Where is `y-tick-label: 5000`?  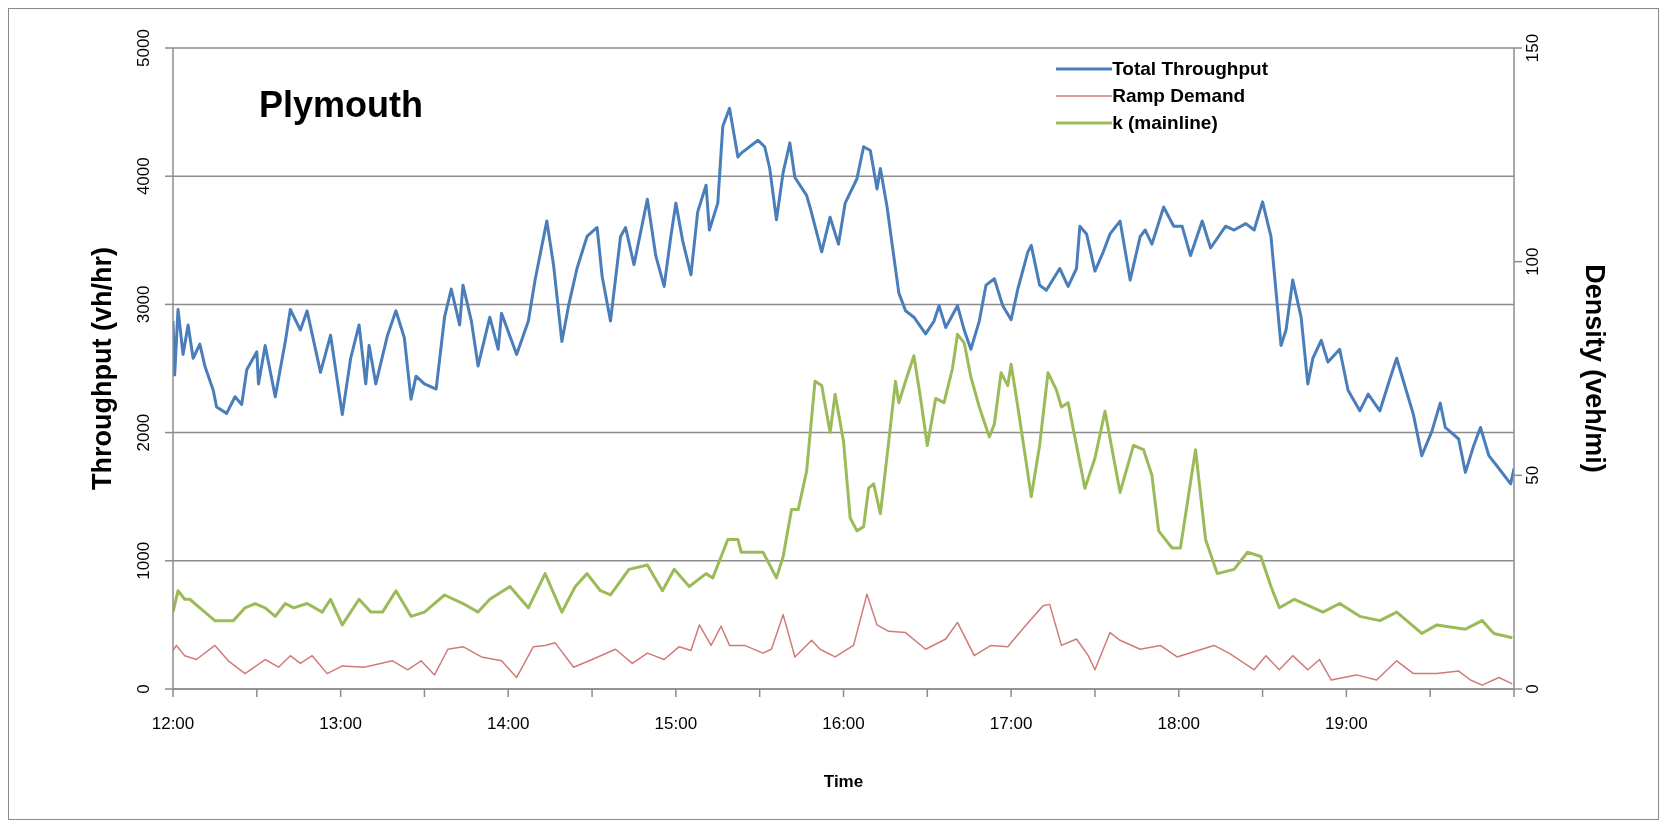 y-tick-label: 5000 is located at coordinates (143, 48).